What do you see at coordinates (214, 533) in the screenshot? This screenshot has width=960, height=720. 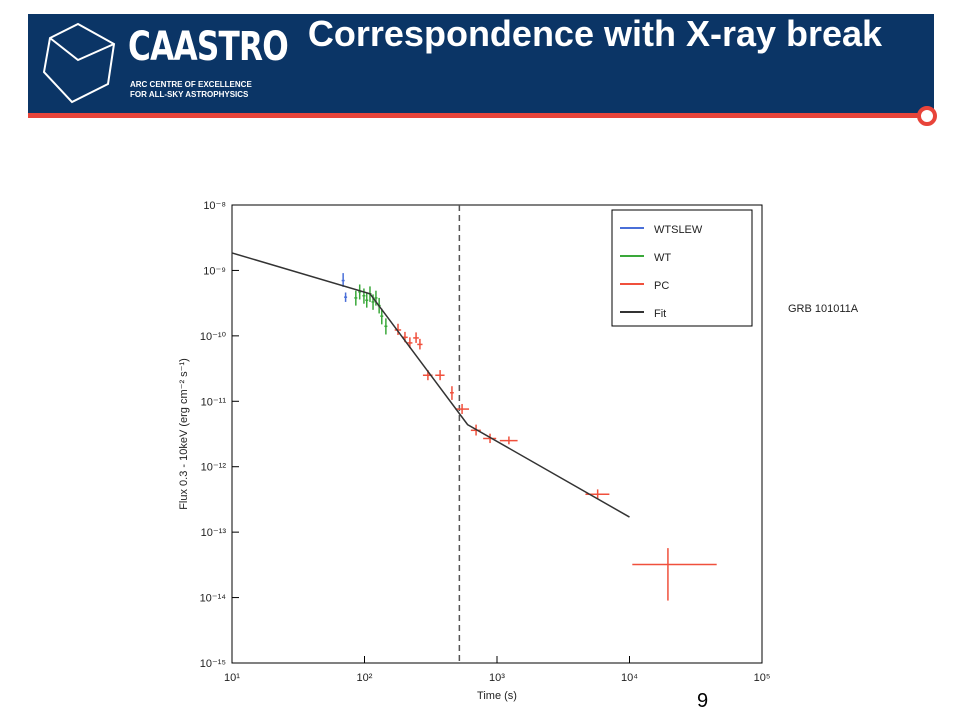 I see `y-tick-label: 10⁻¹³` at bounding box center [214, 533].